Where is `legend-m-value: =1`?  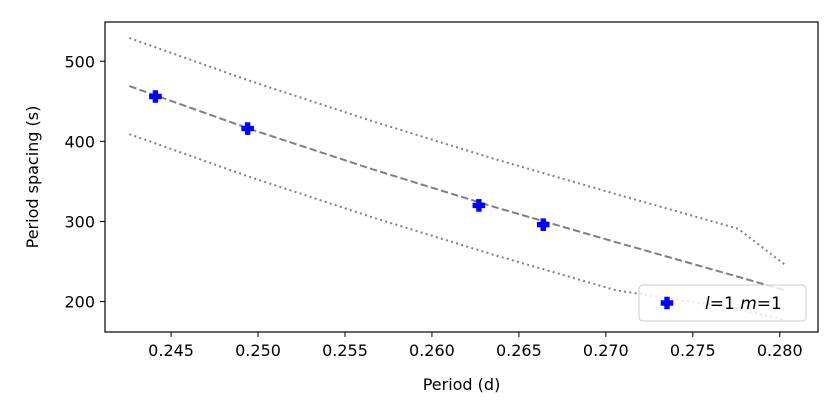 legend-m-value: =1 is located at coordinates (769, 304).